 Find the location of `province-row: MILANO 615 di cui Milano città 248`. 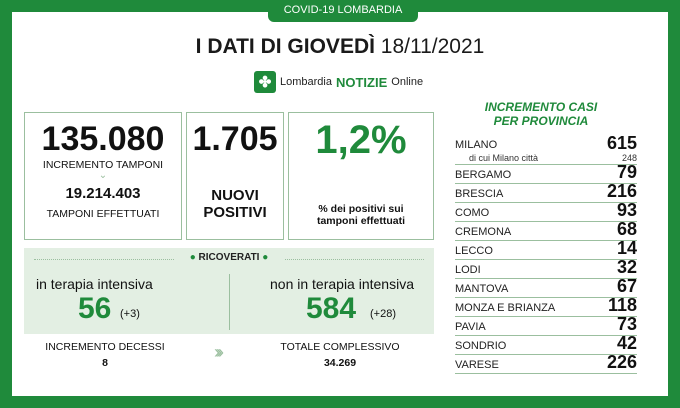

province-row: MILANO 615 di cui Milano città 248 is located at coordinates (546, 149).